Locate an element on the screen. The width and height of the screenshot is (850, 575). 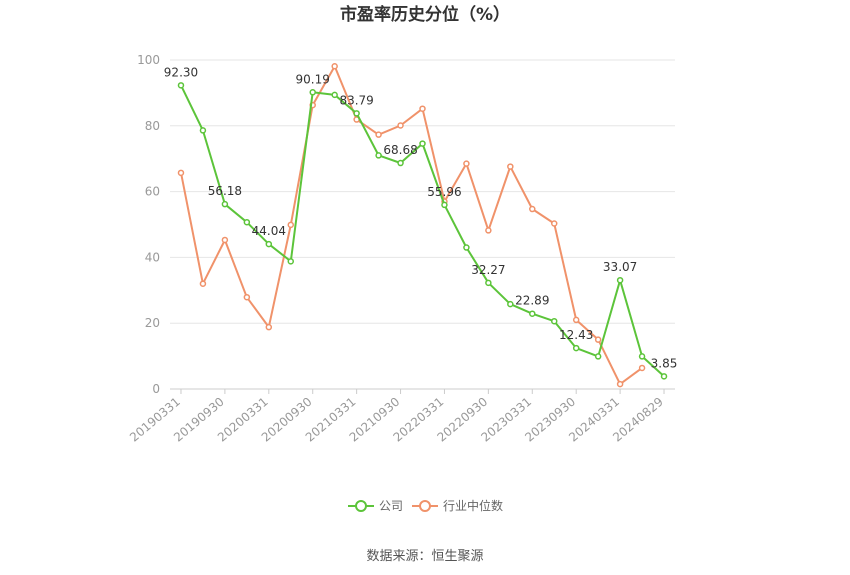
legend-company-marker is located at coordinates (361, 506).